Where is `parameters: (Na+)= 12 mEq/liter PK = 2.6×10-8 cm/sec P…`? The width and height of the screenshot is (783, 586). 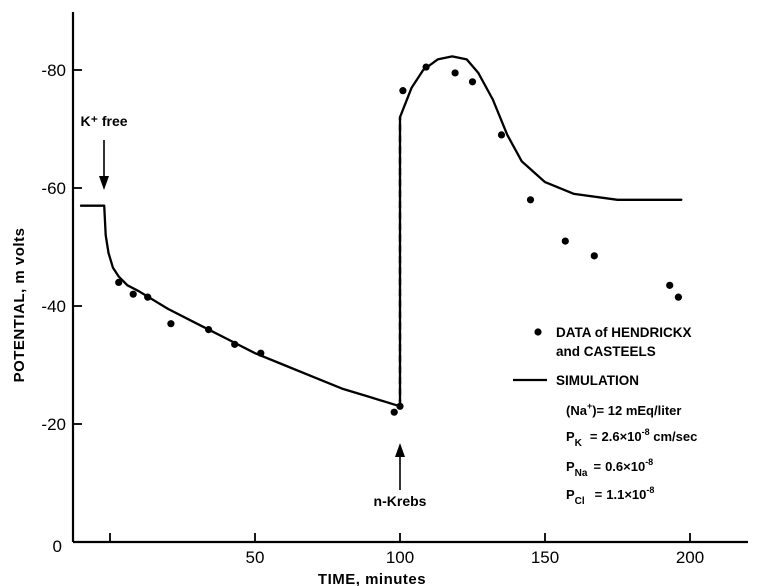 parameters: (Na+)= 12 mEq/liter PK = 2.6×10-8 cm/sec P… is located at coordinates (631, 454).